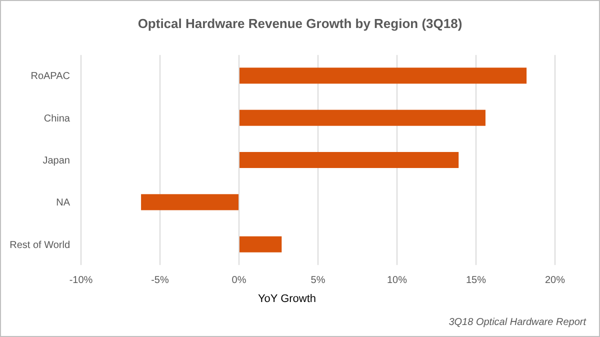 This screenshot has height=337, width=600. Describe the element at coordinates (40, 245) in the screenshot. I see `y-tick-label: Rest of World` at that location.